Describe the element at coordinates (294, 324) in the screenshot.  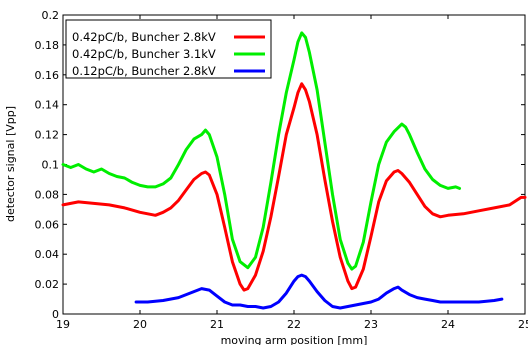
I see `x-tick-label: 22` at that location.